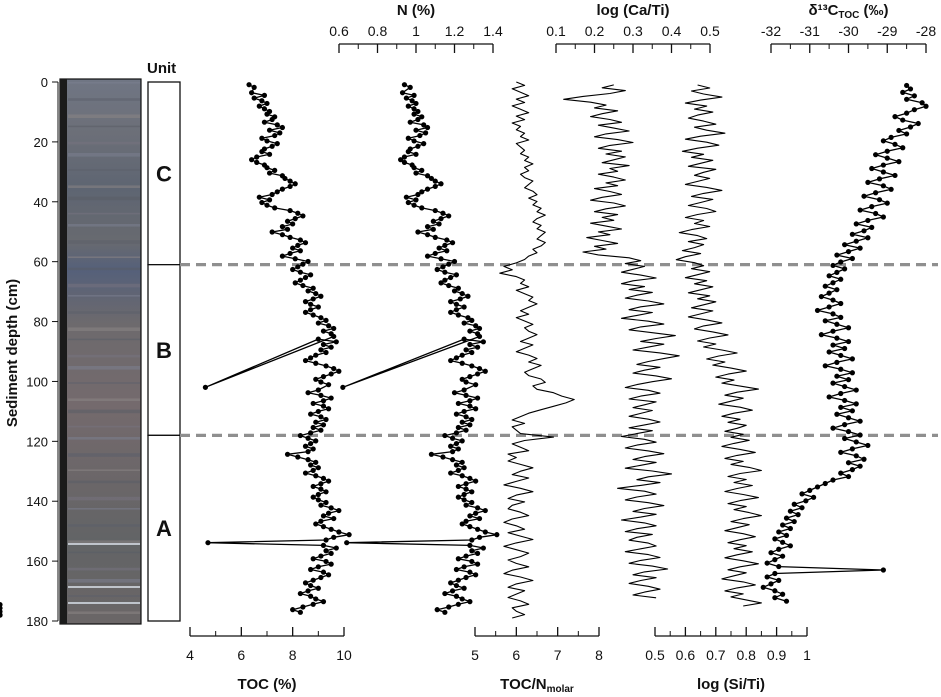  What do you see at coordinates (558, 655) in the screenshot?
I see `tocn-tick-label: 7` at bounding box center [558, 655].